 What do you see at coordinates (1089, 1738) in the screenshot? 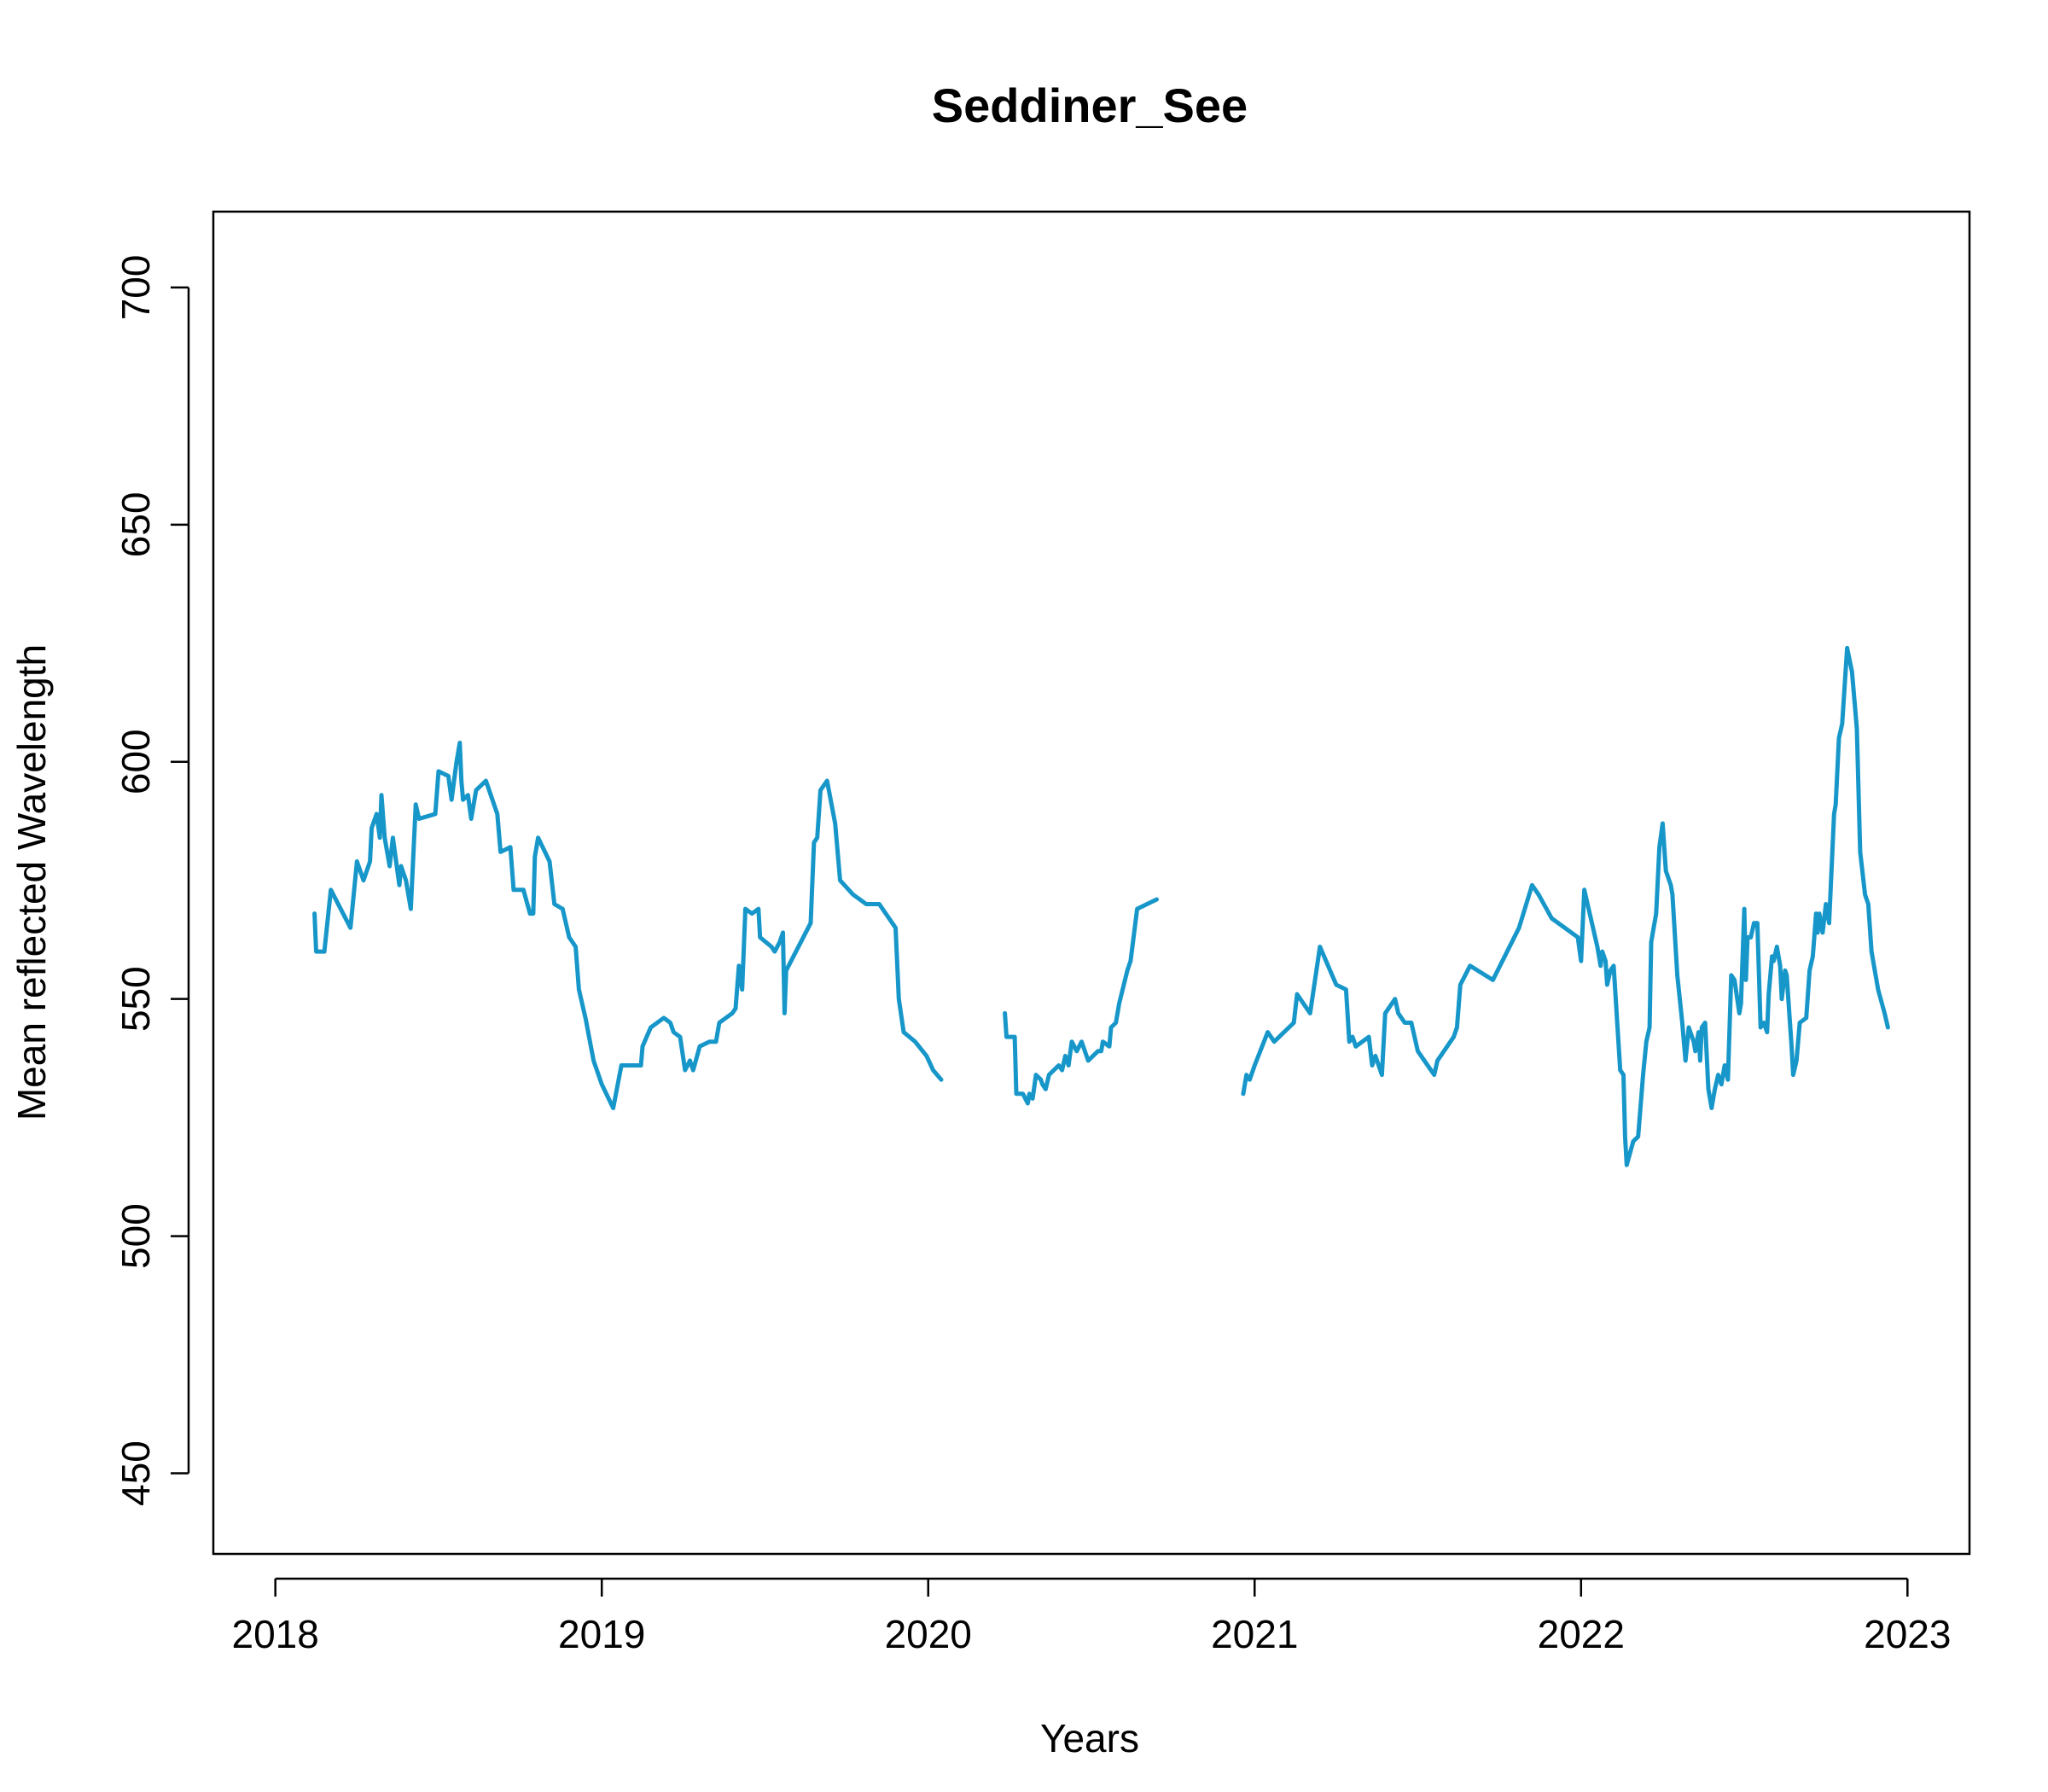
I see `x-axis-label: Years` at bounding box center [1089, 1738].